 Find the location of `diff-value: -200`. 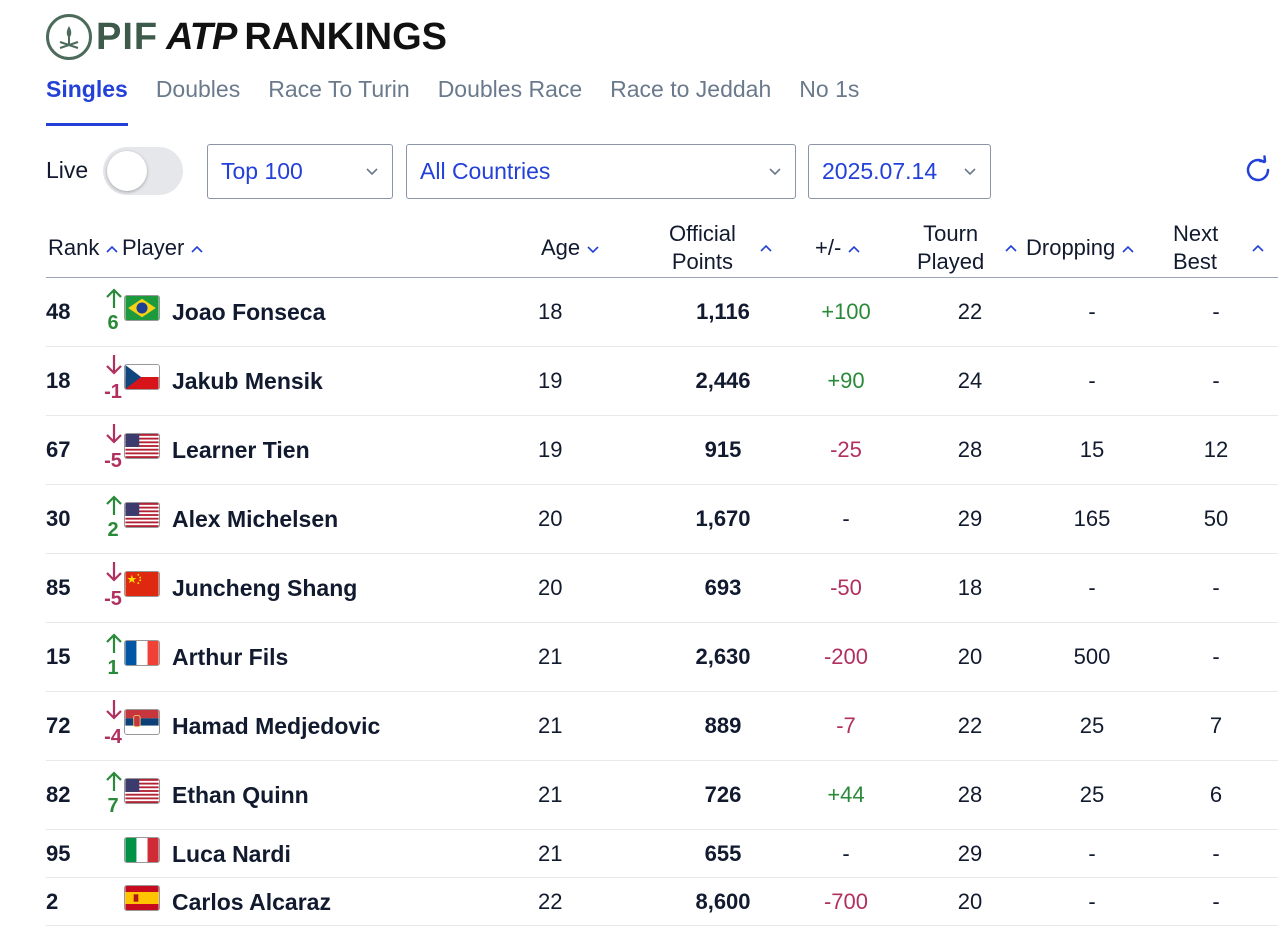

diff-value: -200 is located at coordinates (846, 656).